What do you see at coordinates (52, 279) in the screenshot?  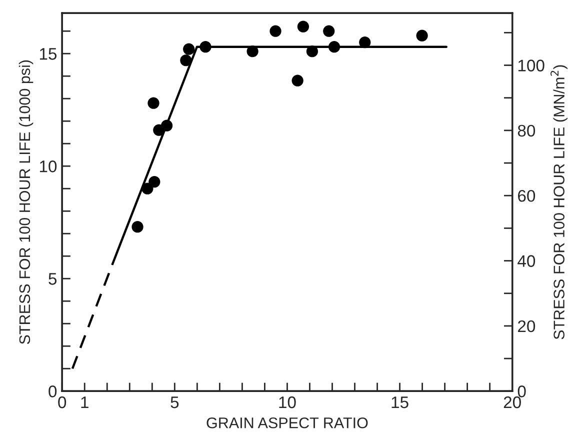 I see `y-tick-label: 5` at bounding box center [52, 279].